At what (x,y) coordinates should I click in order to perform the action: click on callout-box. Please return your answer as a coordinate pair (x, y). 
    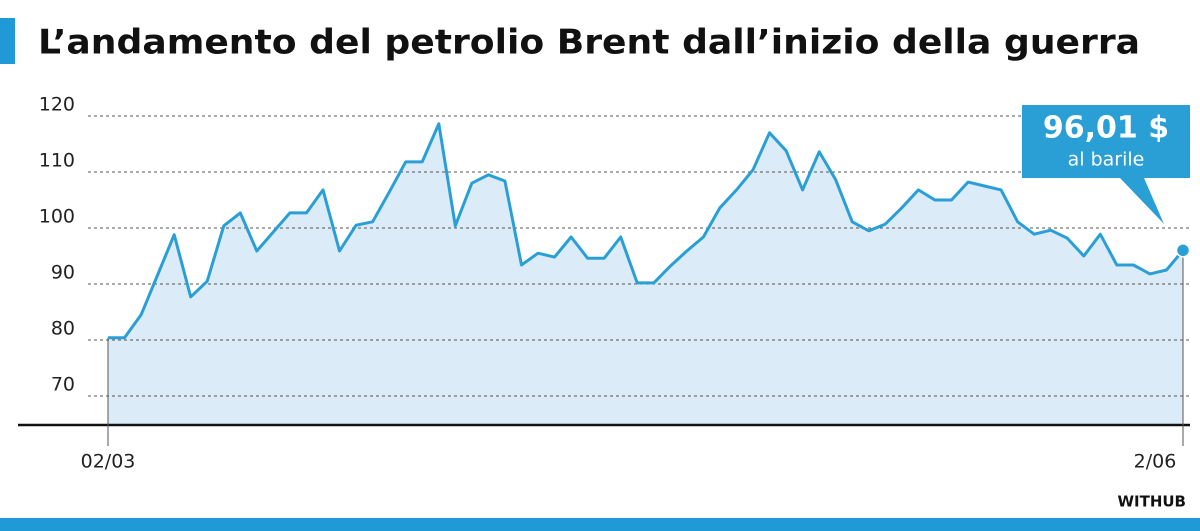
    Looking at the image, I should click on (1106, 164).